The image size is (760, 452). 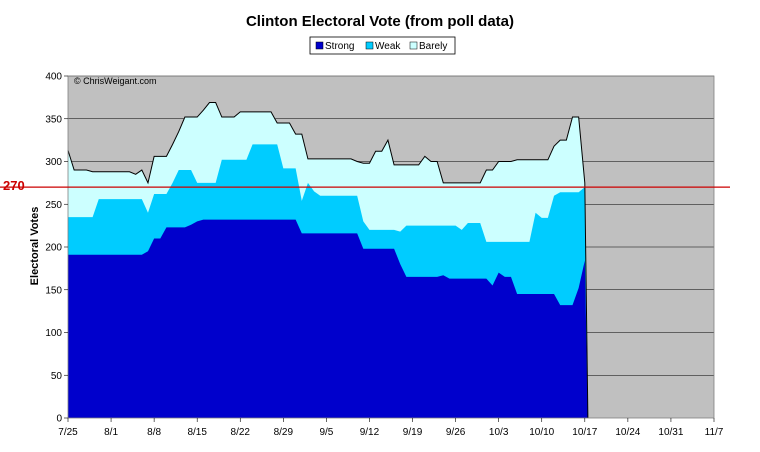 What do you see at coordinates (284, 432) in the screenshot?
I see `x-tick-label: 8/29` at bounding box center [284, 432].